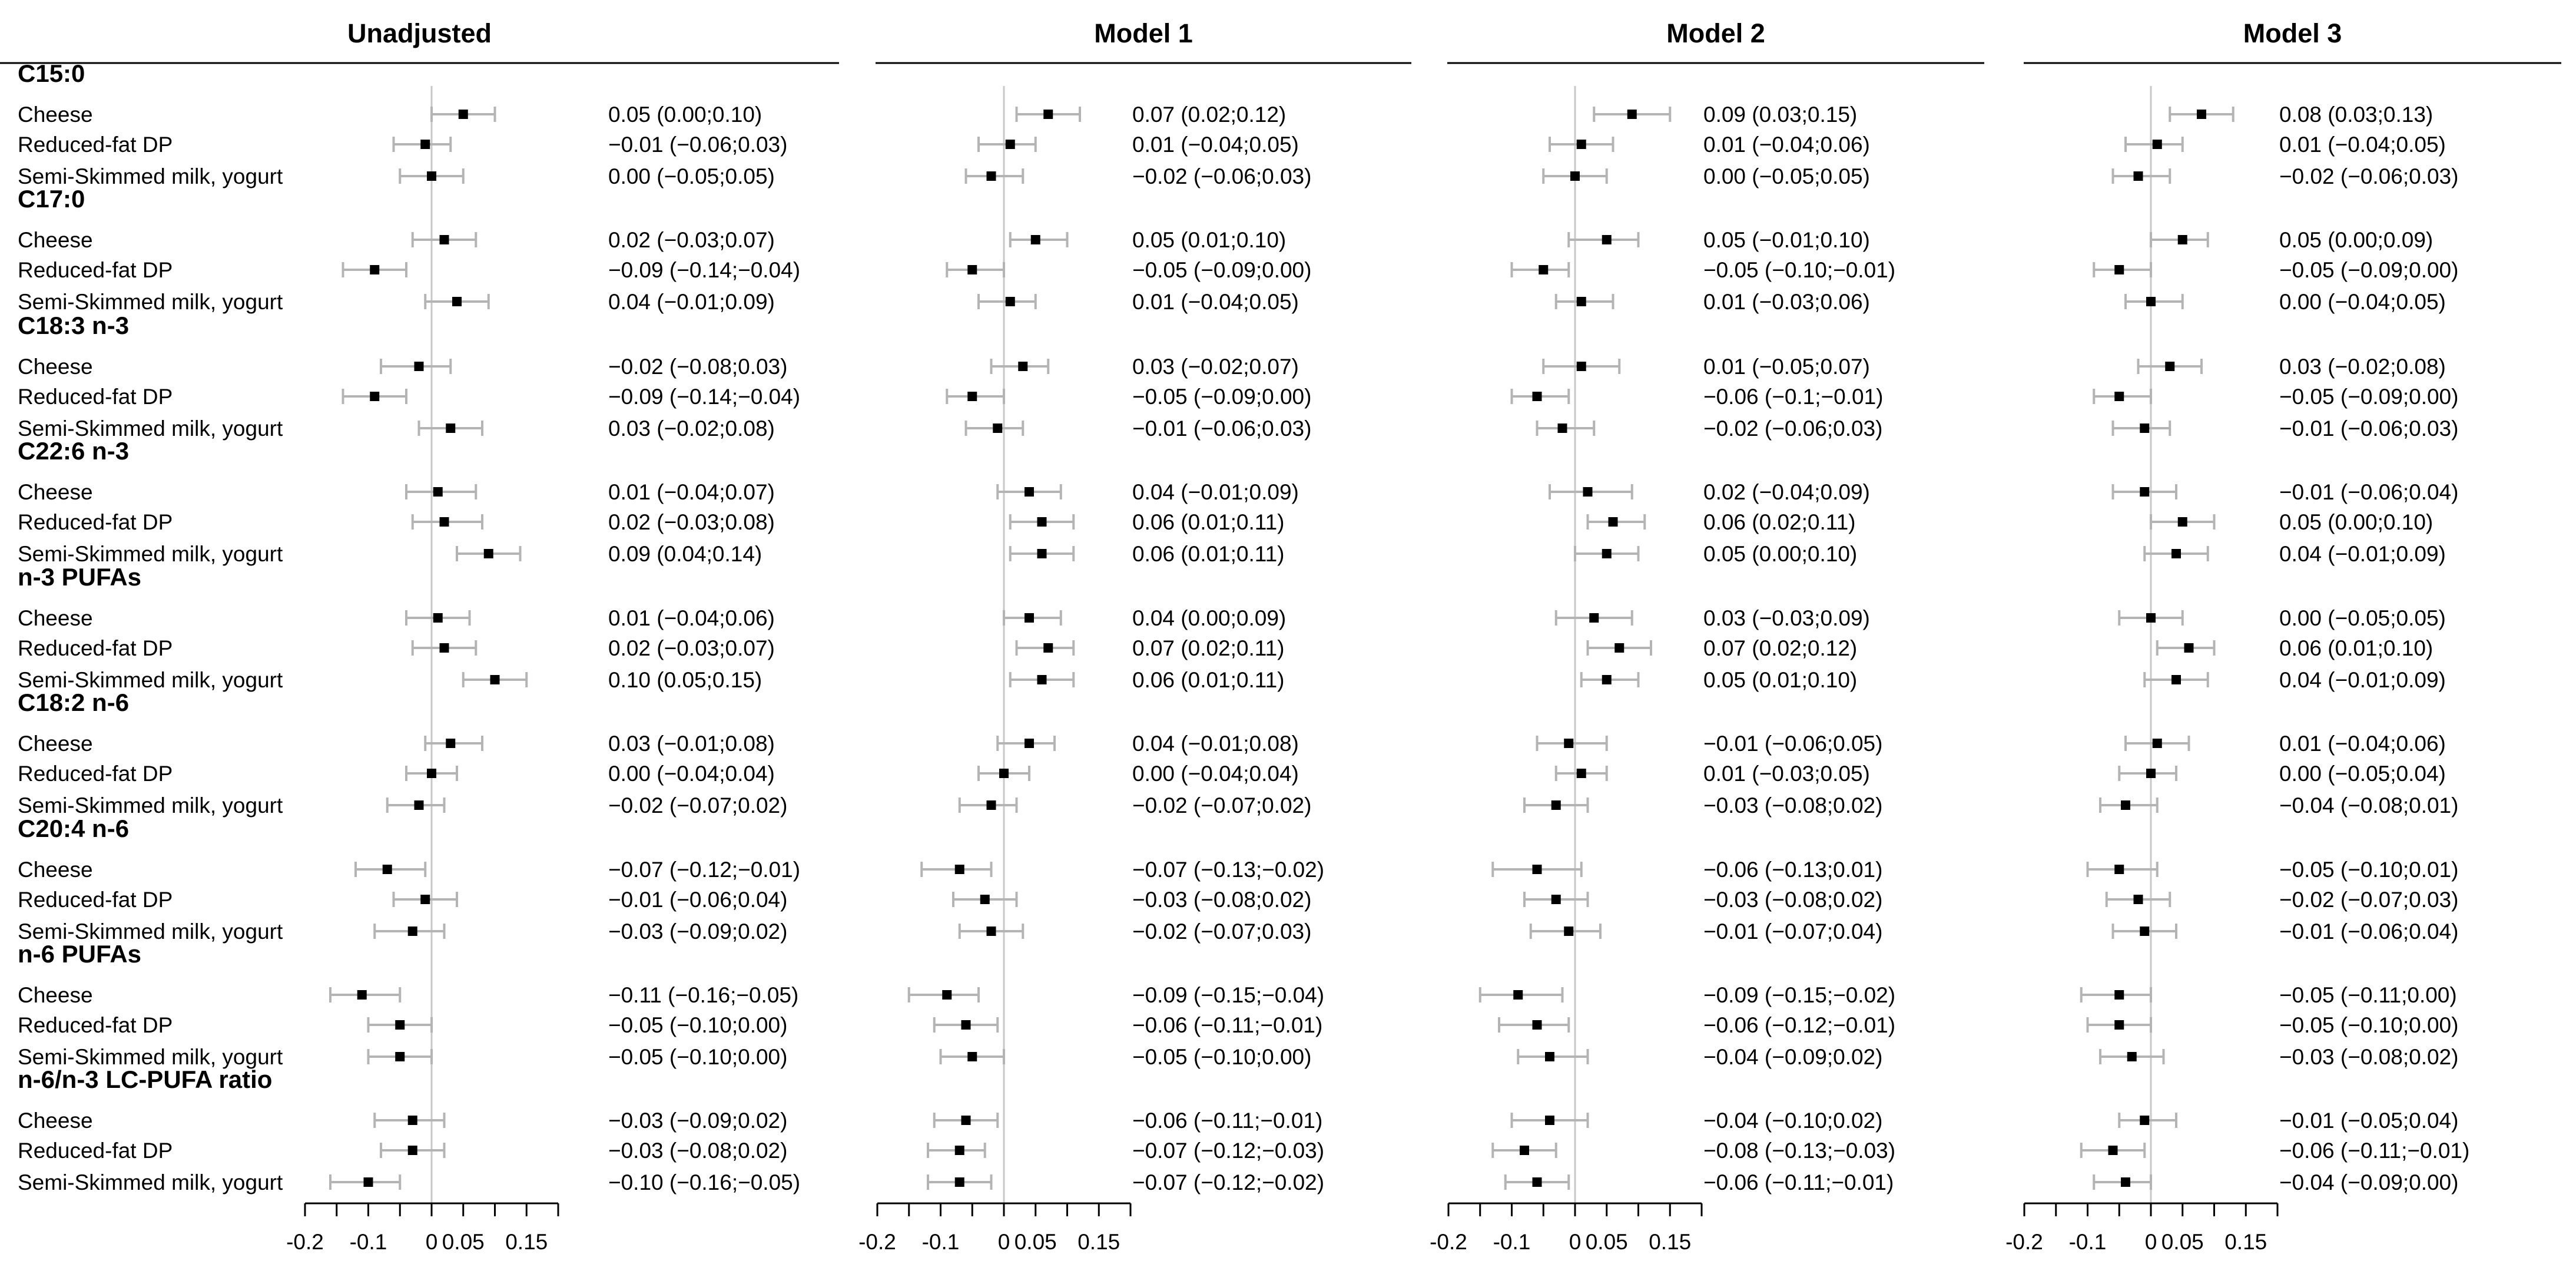 The width and height of the screenshot is (2576, 1264). I want to click on estimate-text: −0.01 (−0.06;0.05), so click(1792, 744).